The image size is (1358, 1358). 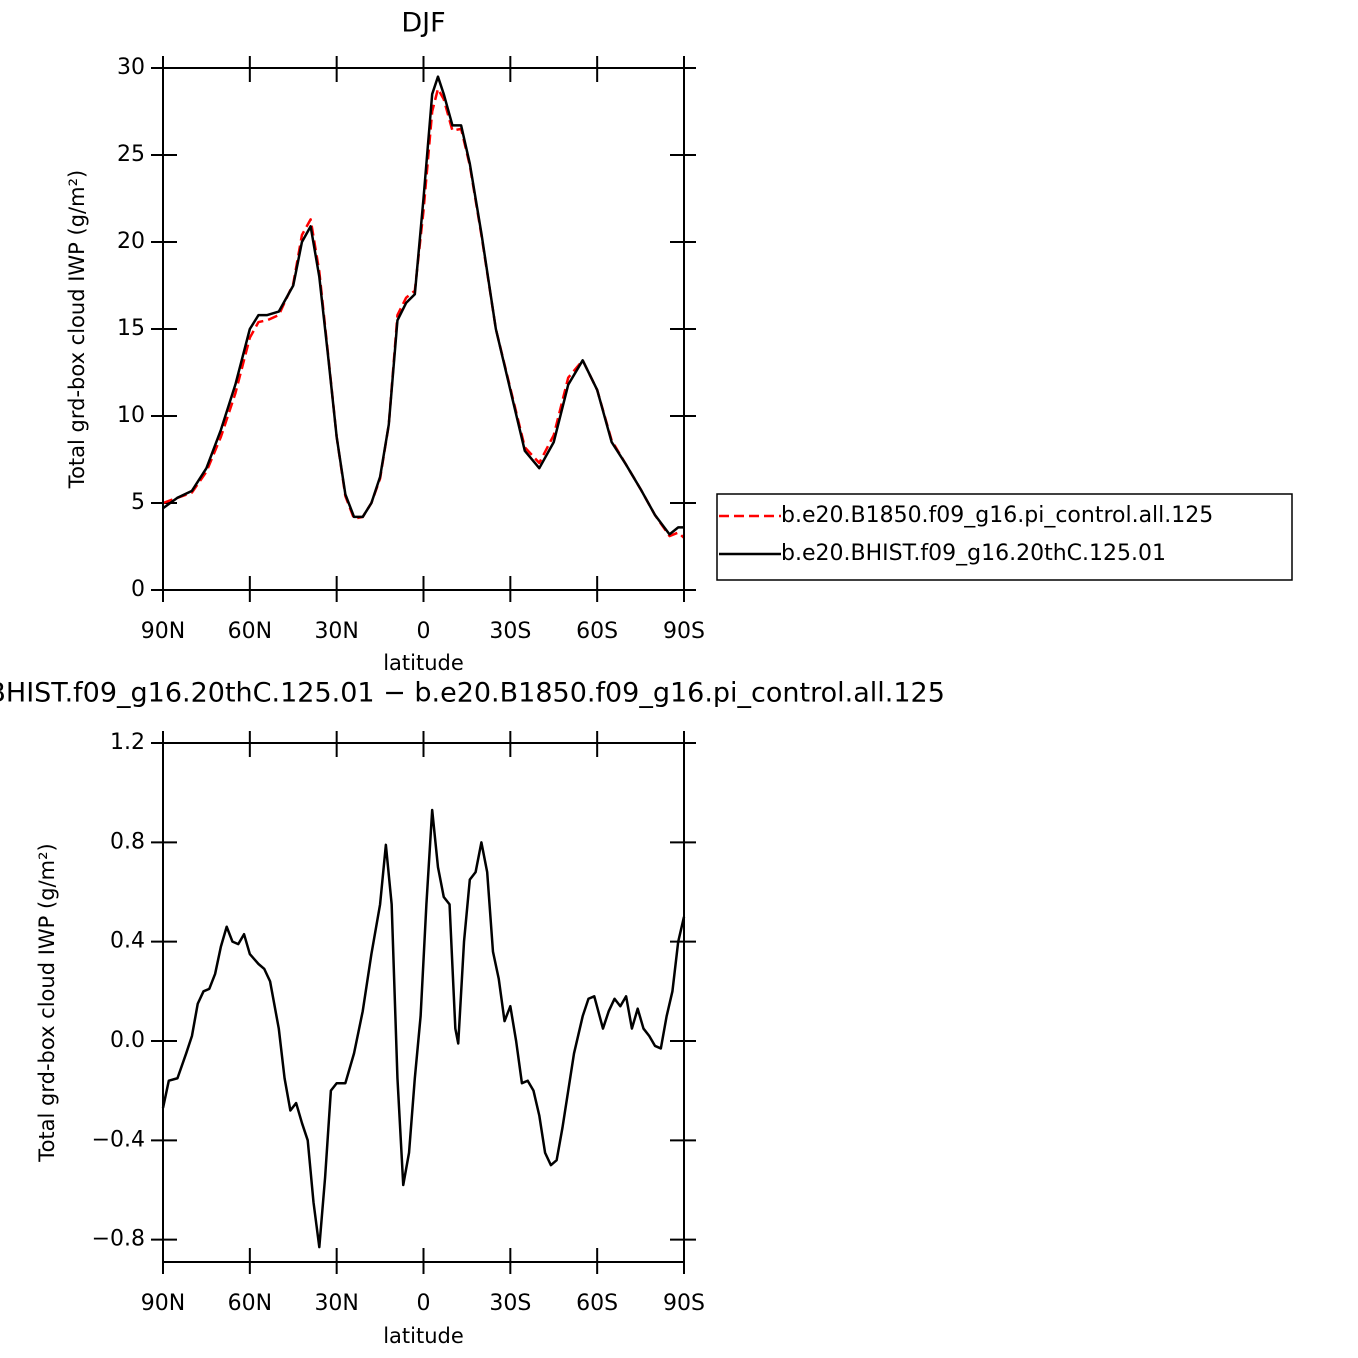 What do you see at coordinates (131, 415) in the screenshot?
I see `y-tick-label: 10` at bounding box center [131, 415].